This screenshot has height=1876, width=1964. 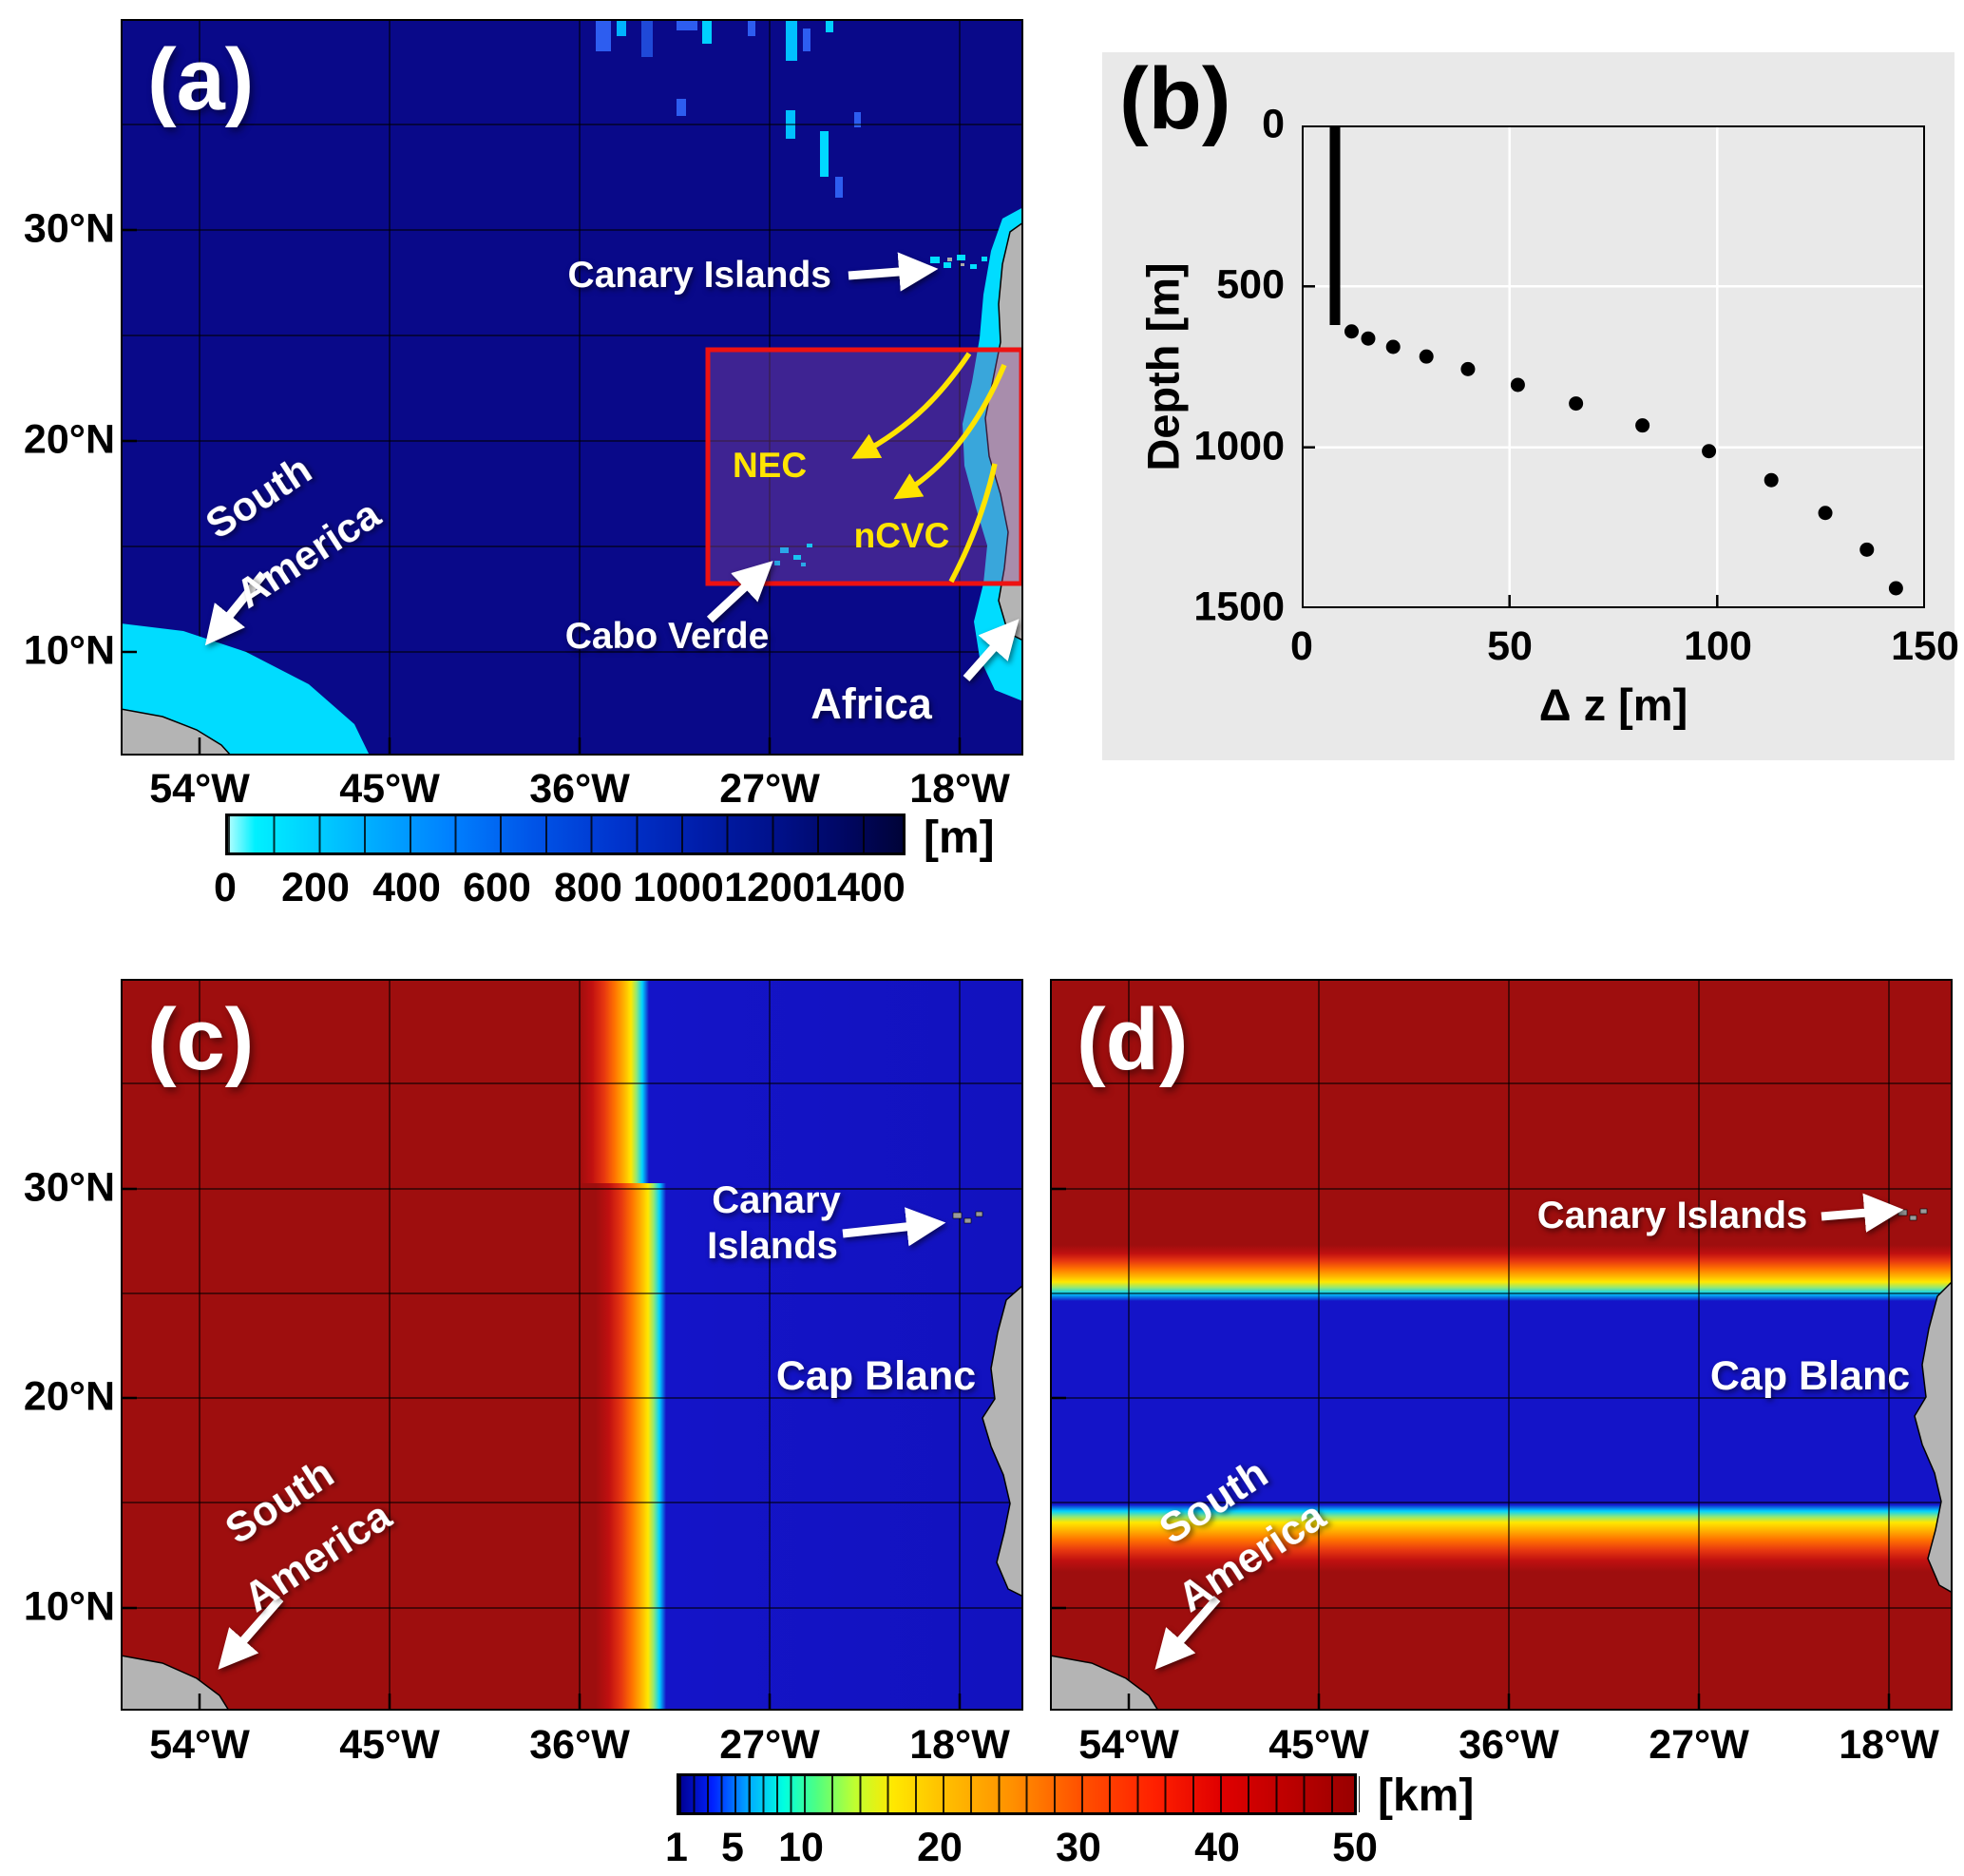 What do you see at coordinates (1082, 1794) in the screenshot?
I see `resolution-colorbar-coarse-dividers` at bounding box center [1082, 1794].